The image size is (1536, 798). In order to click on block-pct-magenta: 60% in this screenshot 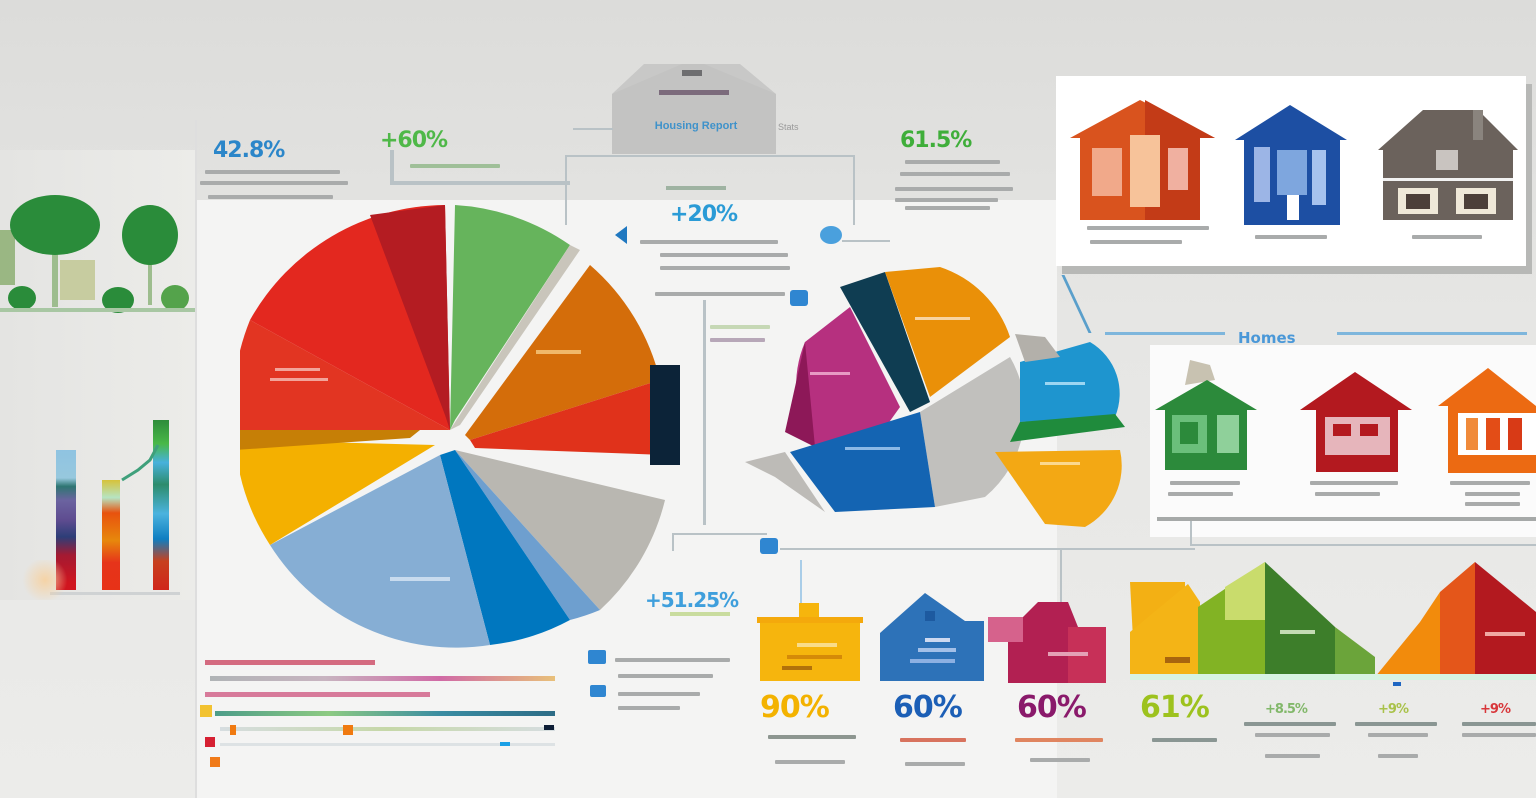, I will do `click(1052, 707)`.